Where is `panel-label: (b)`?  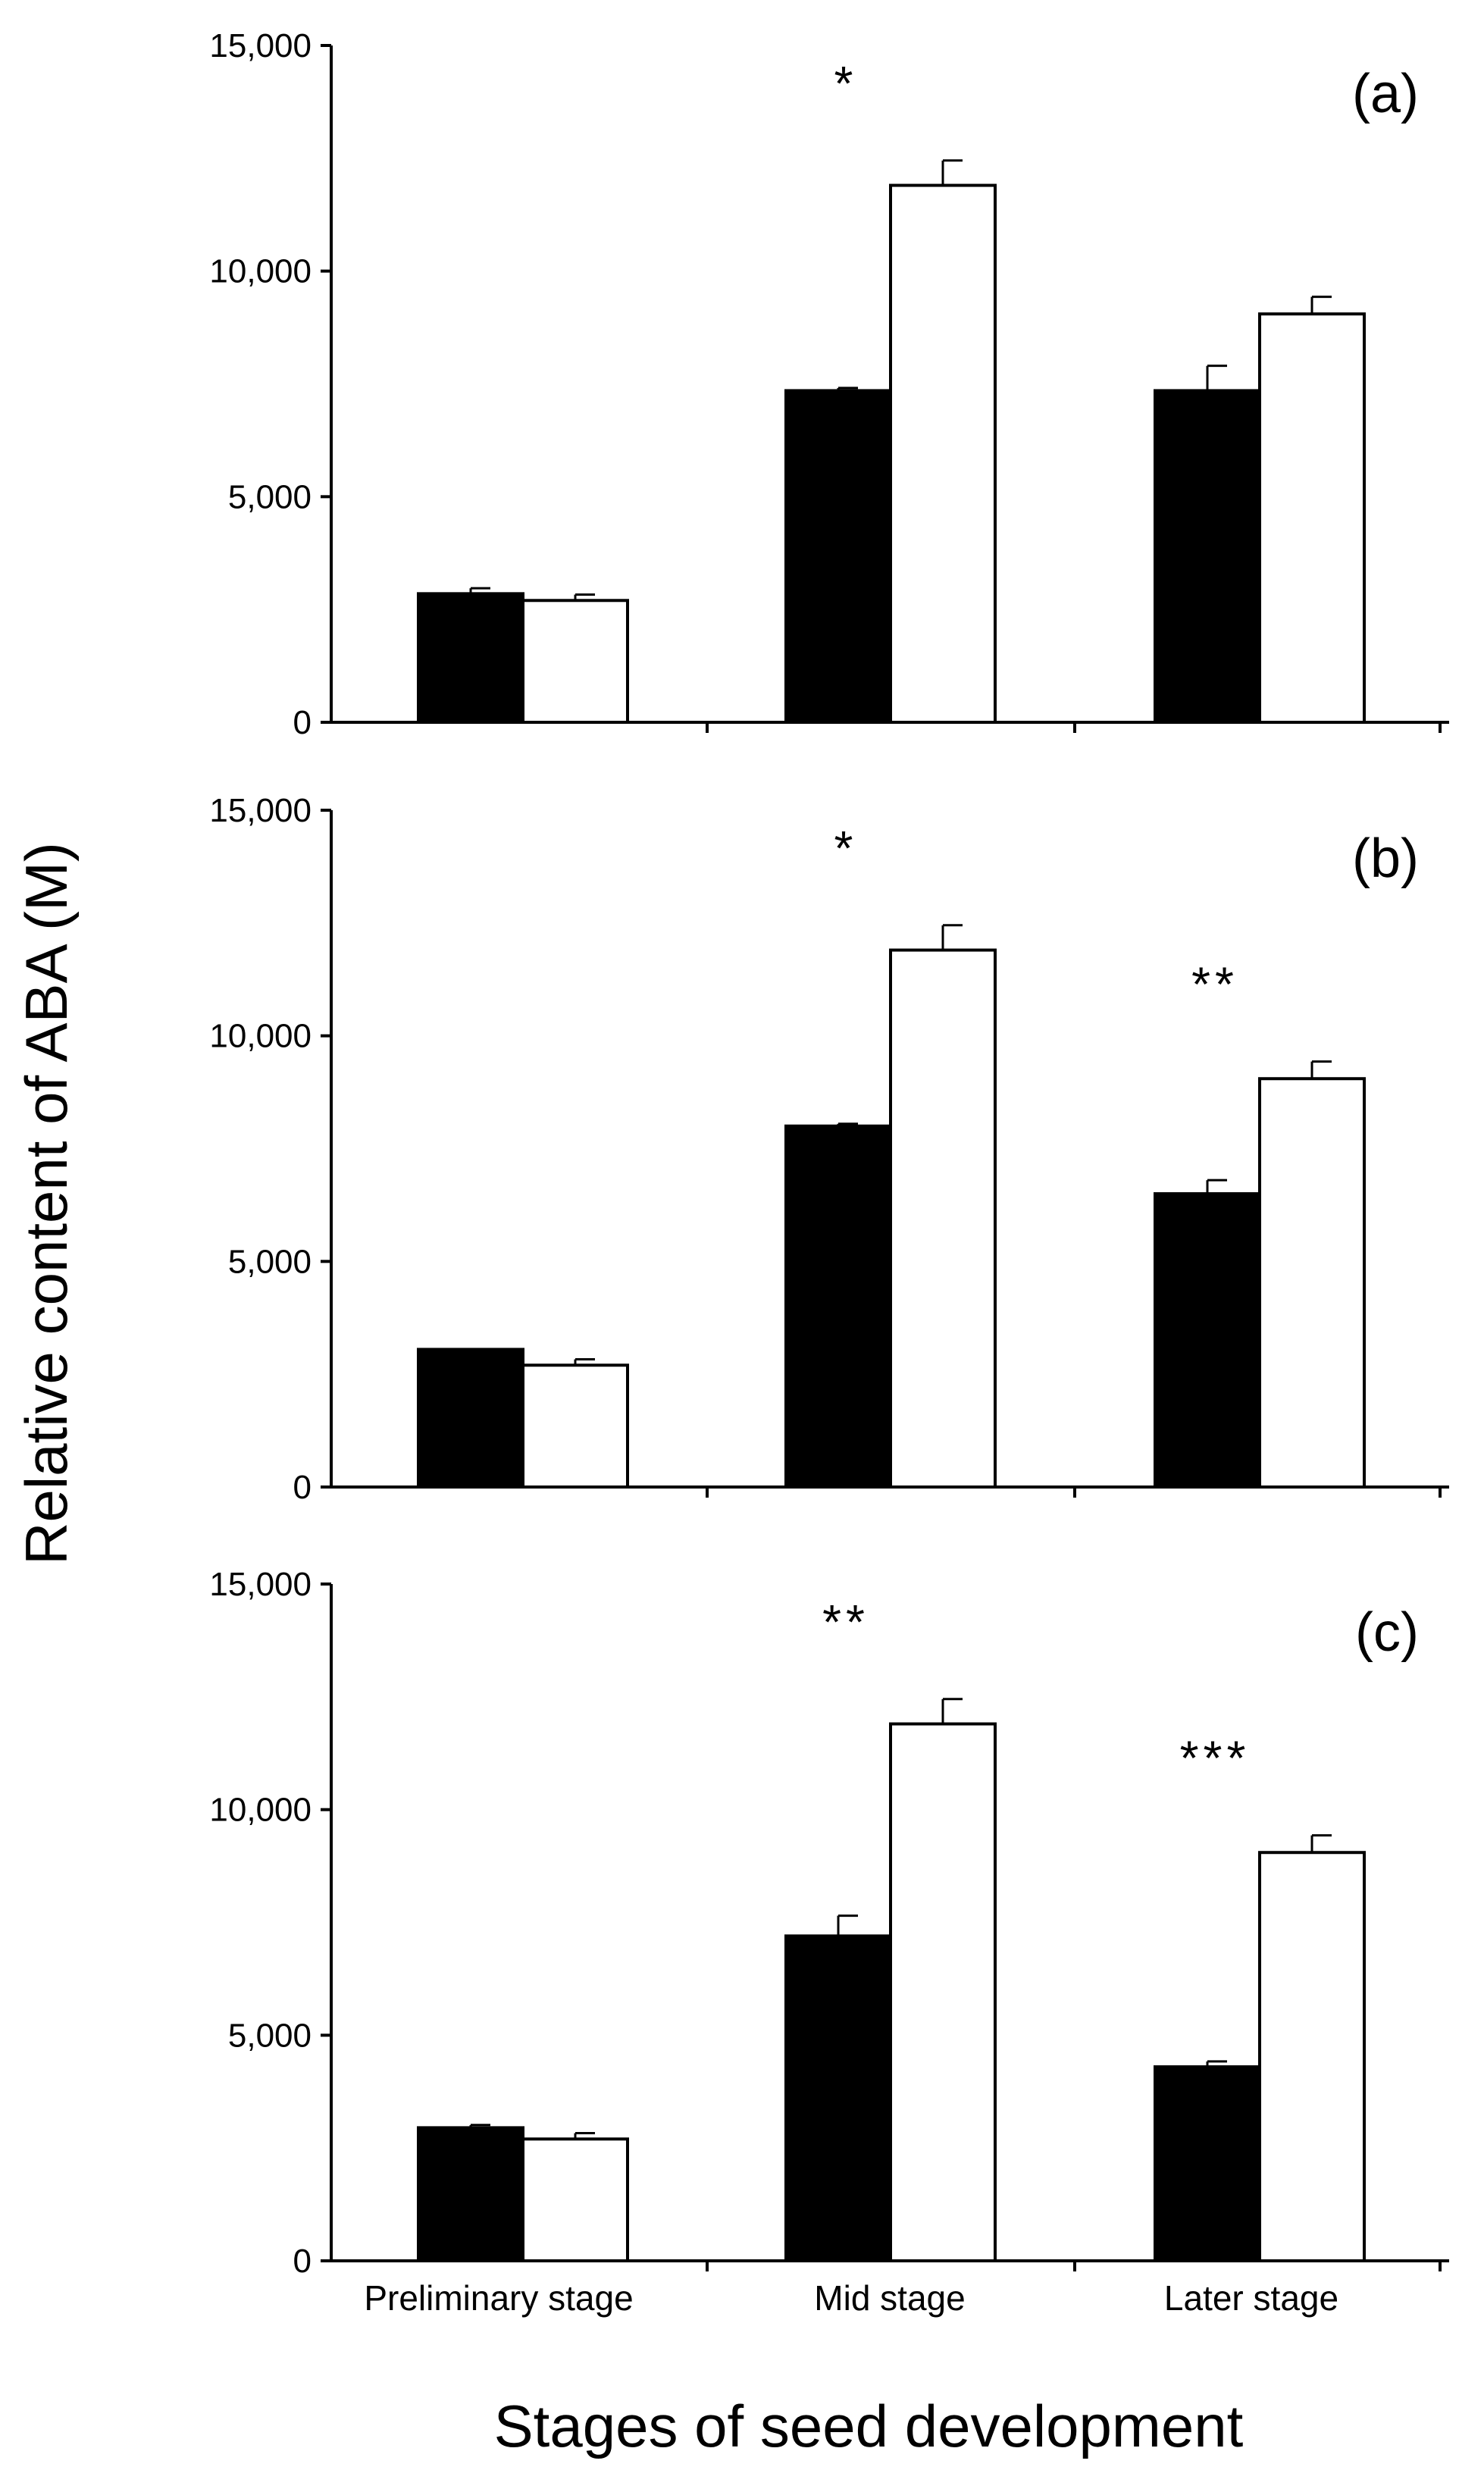
panel-label: (b) is located at coordinates (1385, 858).